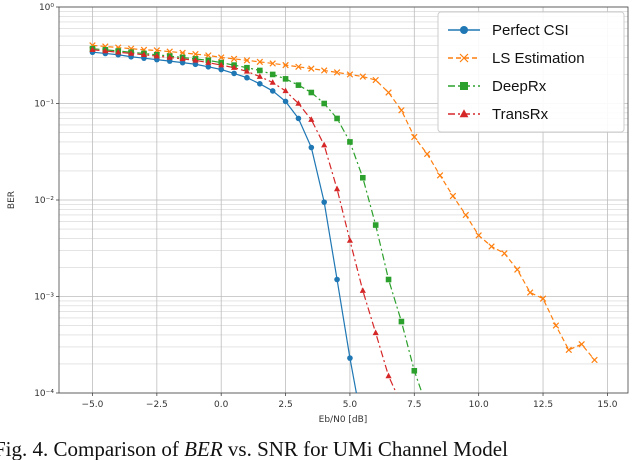  Describe the element at coordinates (365, 448) in the screenshot. I see `caption-part-c: vs. SNR for UMi Channel Model` at that location.